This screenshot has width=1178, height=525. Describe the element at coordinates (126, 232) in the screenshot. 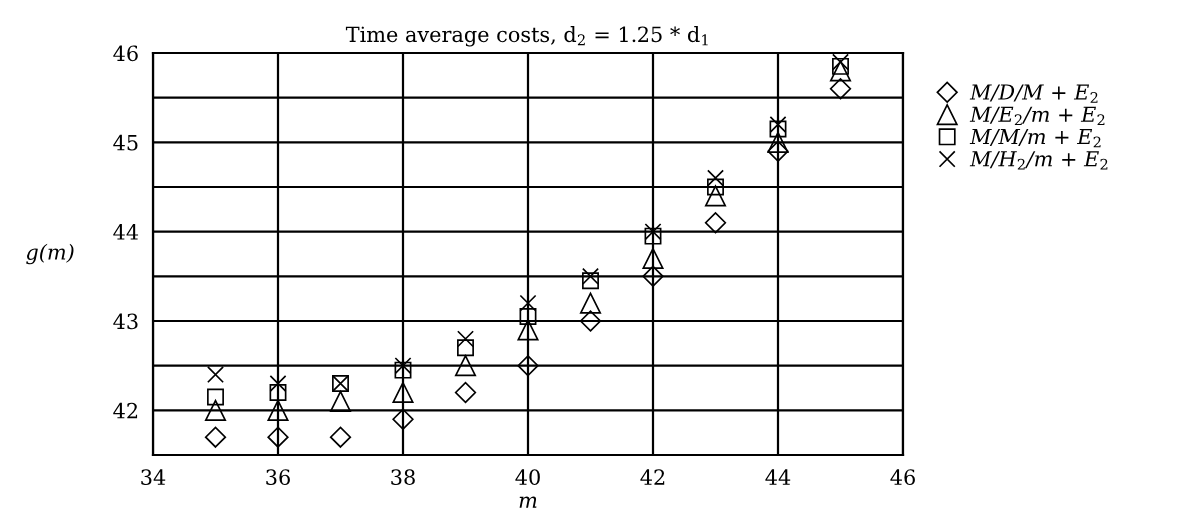

I see `y-tick-label: 44` at that location.